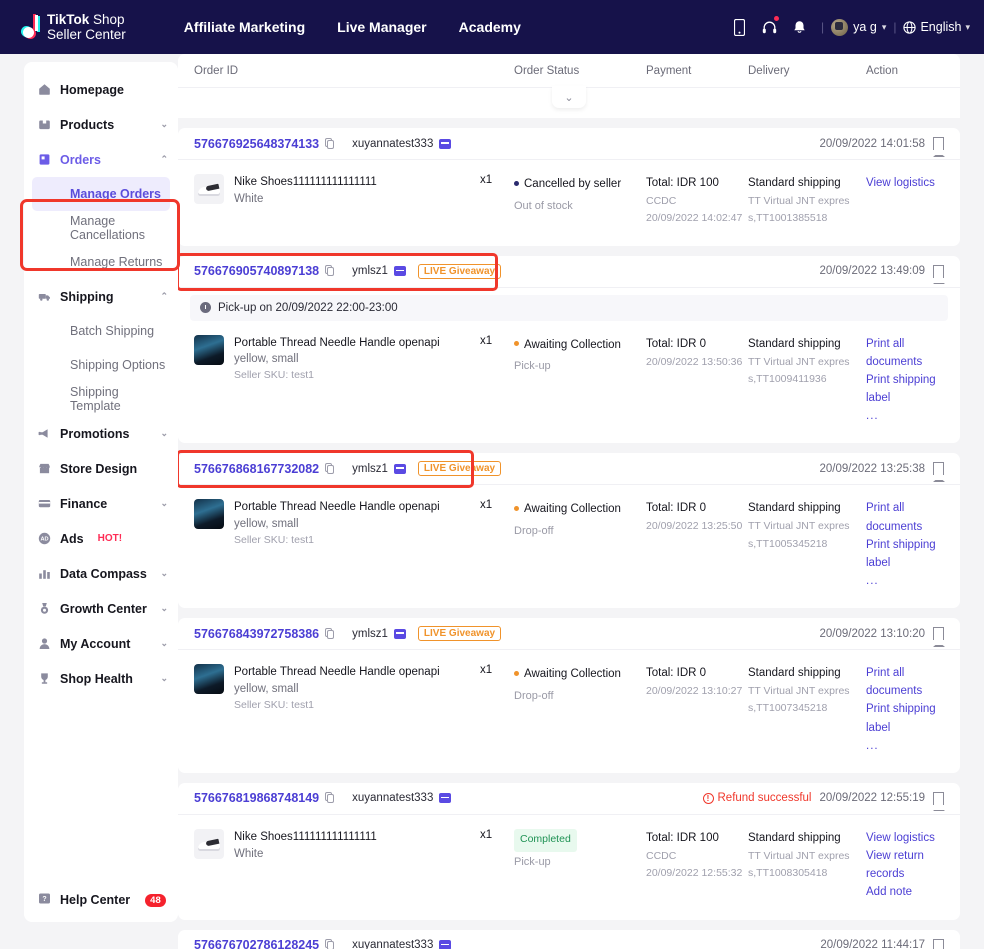  Describe the element at coordinates (80, 159) in the screenshot. I see `sidebar-label-orders: Orders` at that location.